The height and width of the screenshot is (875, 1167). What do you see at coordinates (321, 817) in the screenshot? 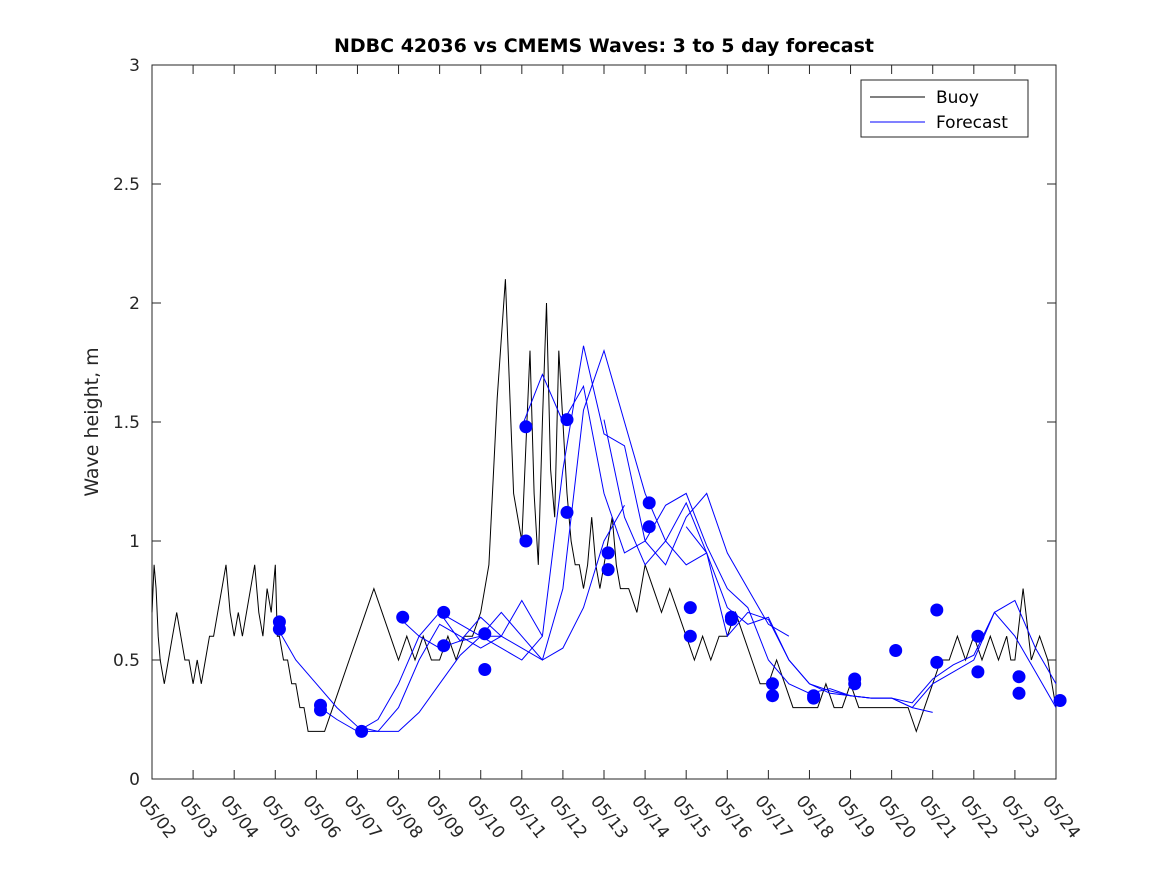
I see `x-tick-label: 05/06` at bounding box center [321, 817].